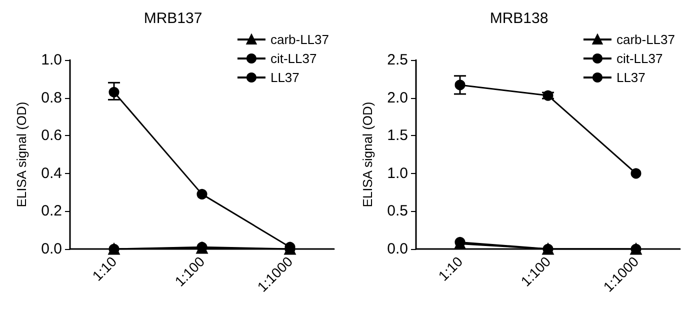 The height and width of the screenshot is (321, 693). Describe the element at coordinates (397, 211) in the screenshot. I see `y-tick-label: 0.5` at that location.